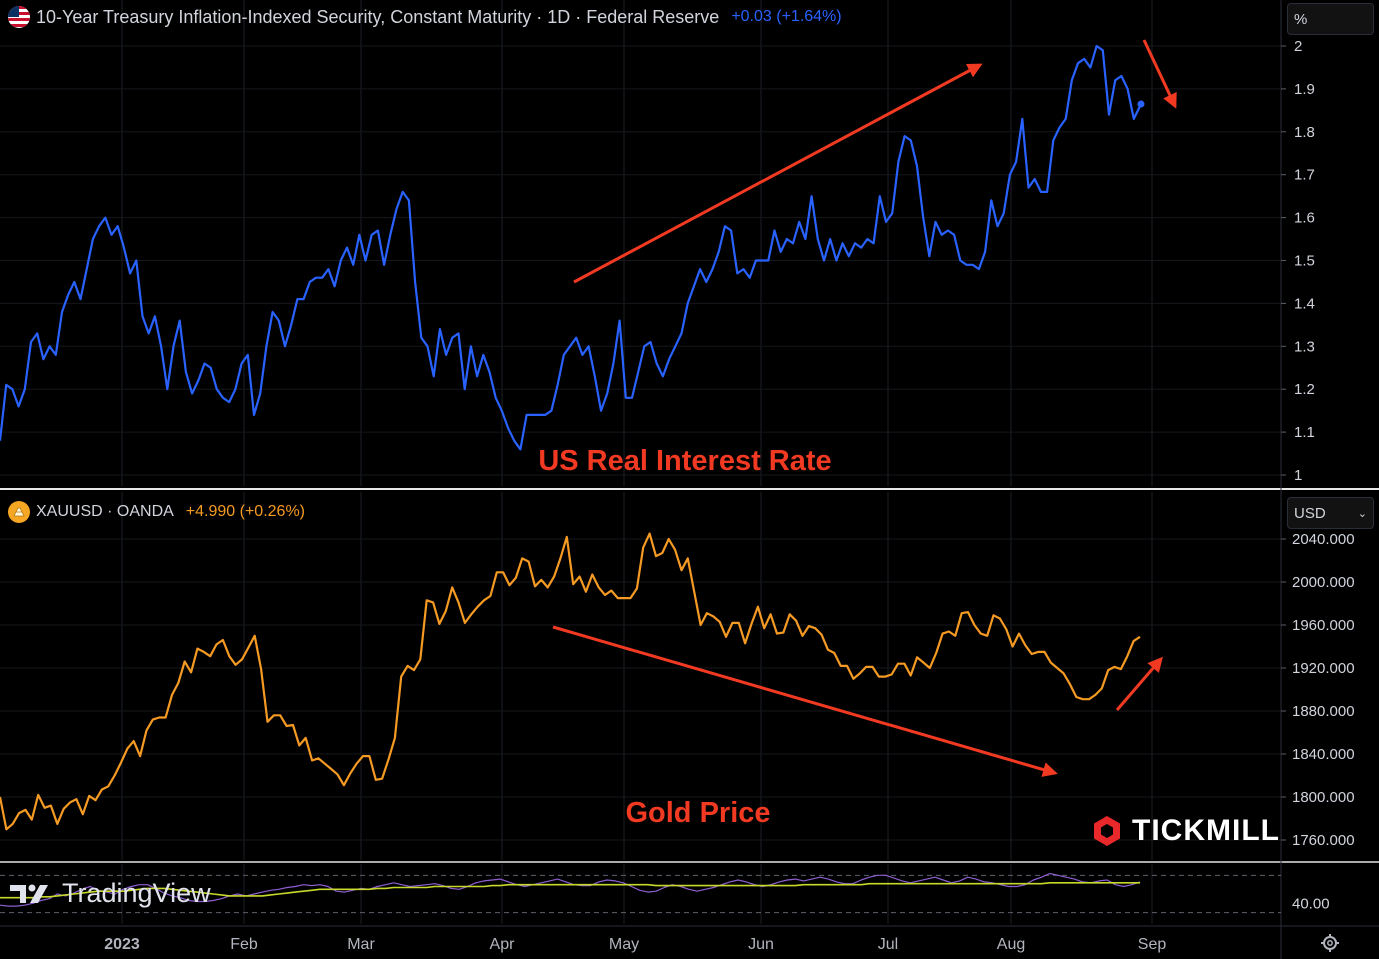 Image resolution: width=1379 pixels, height=959 pixels. What do you see at coordinates (1107, 831) in the screenshot?
I see `tickmill-hexagon-icon` at bounding box center [1107, 831].